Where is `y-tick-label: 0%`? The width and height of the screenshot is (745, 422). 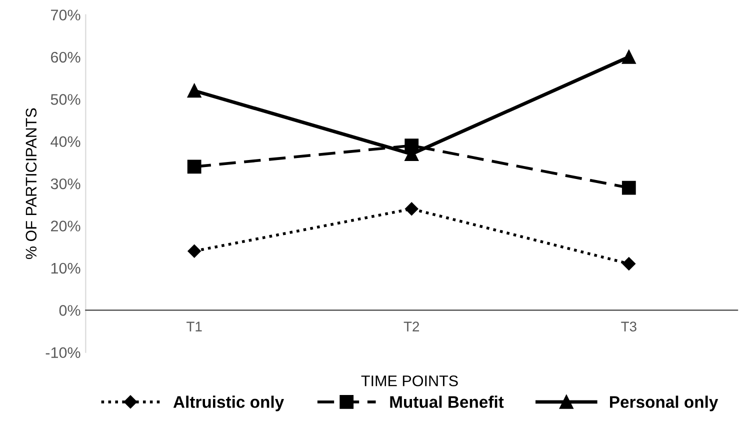
y-tick-label: 0% is located at coordinates (69, 310).